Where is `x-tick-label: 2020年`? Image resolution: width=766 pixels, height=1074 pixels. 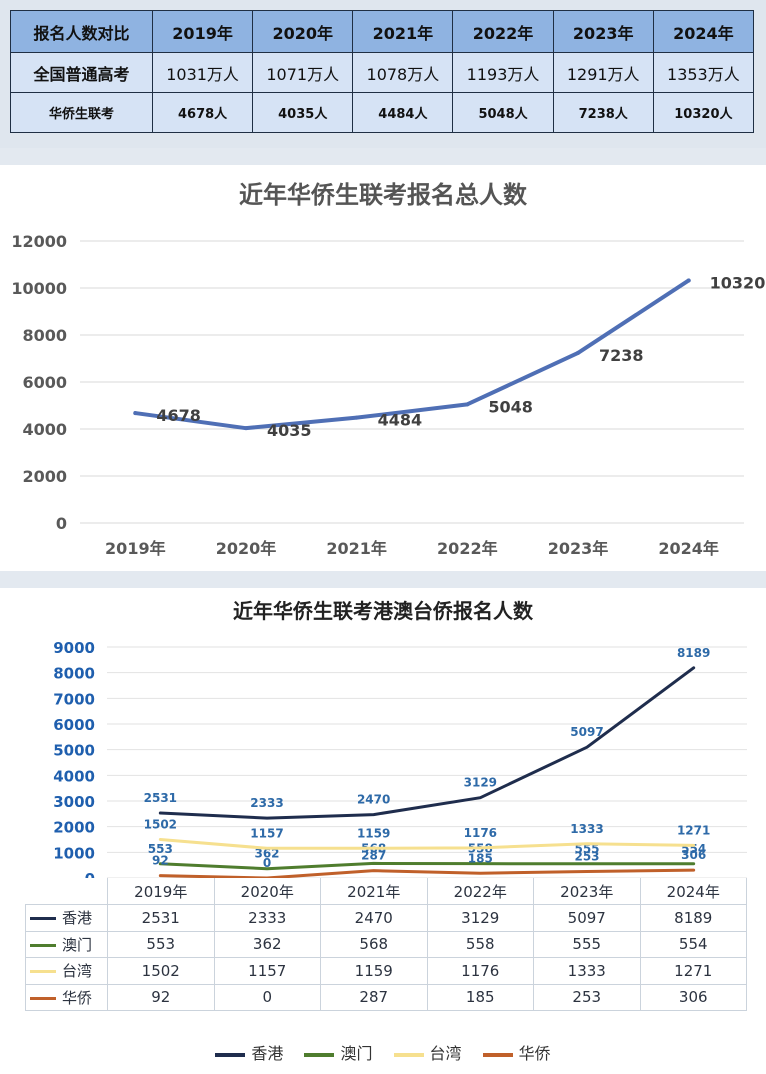
x-tick-label: 2020年 is located at coordinates (246, 548).